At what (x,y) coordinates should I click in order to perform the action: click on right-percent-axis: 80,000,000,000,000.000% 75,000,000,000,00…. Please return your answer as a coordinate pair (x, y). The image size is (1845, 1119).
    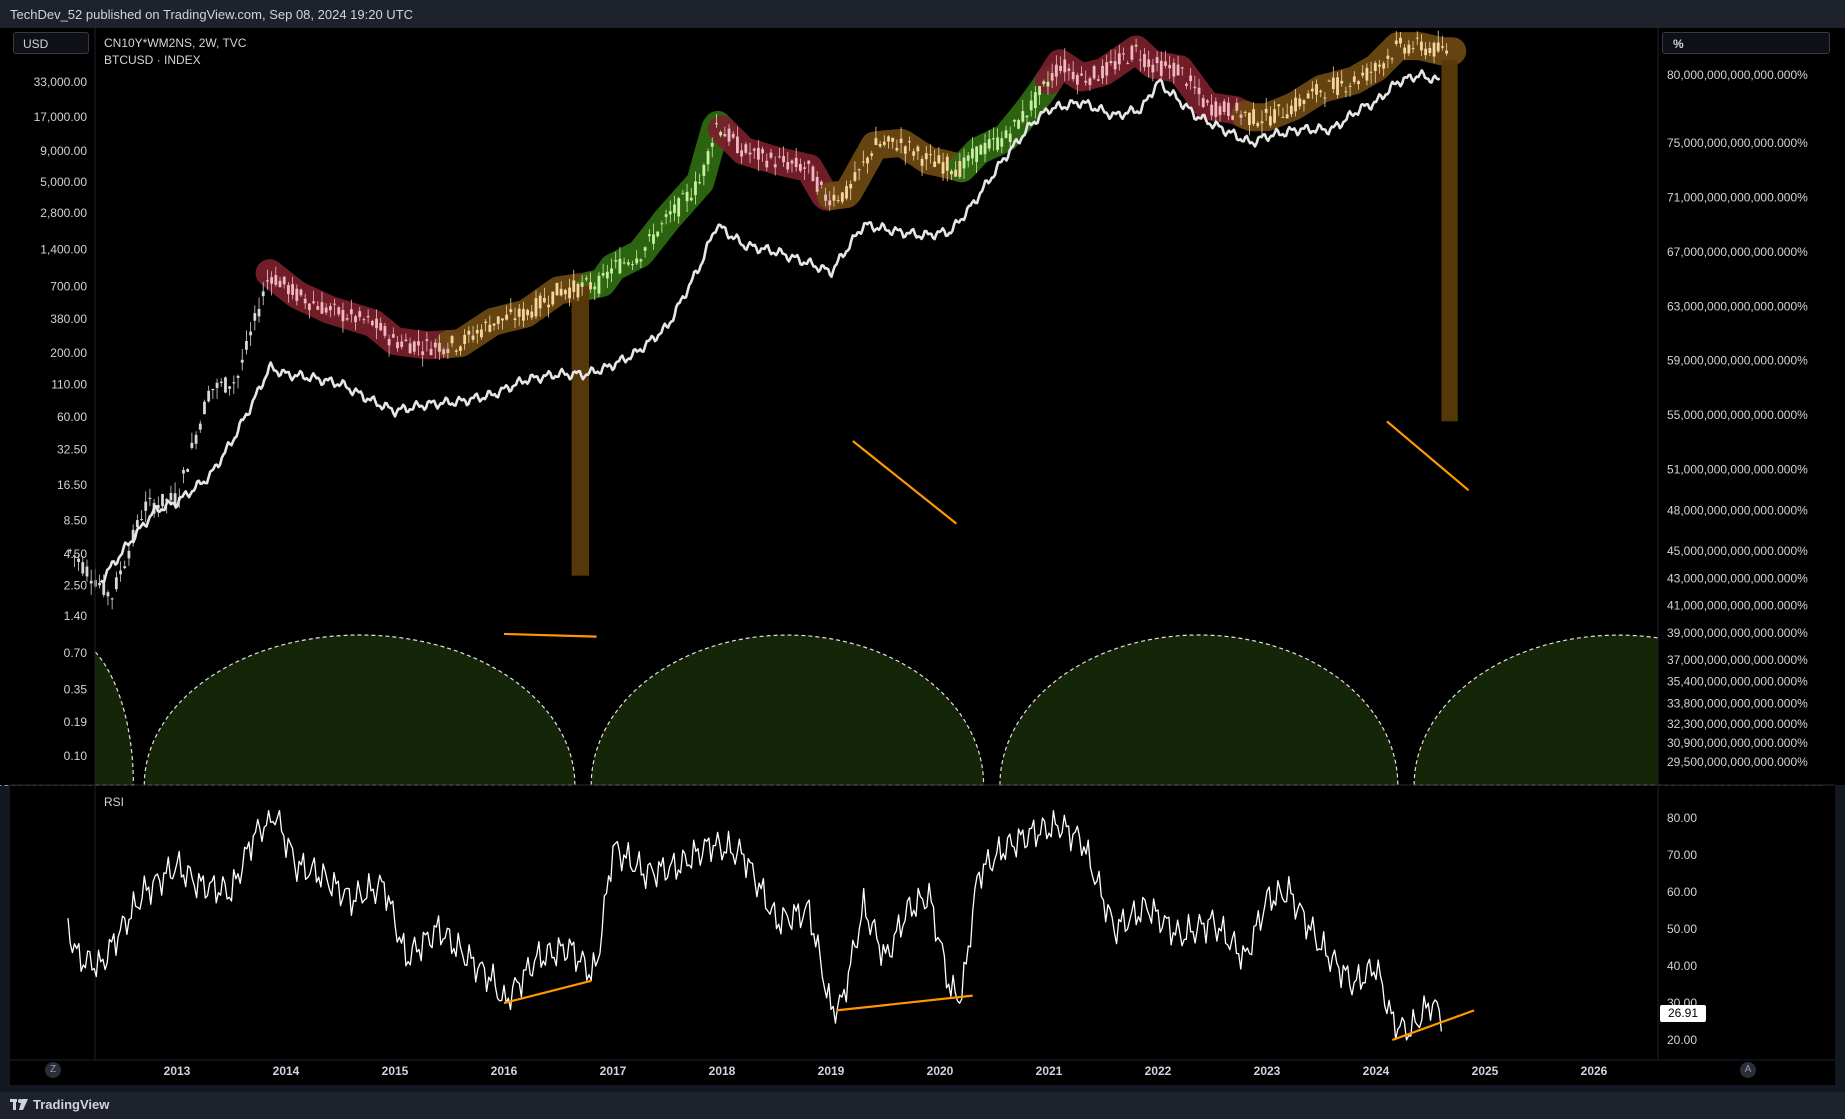
    Looking at the image, I should click on (1737, 418).